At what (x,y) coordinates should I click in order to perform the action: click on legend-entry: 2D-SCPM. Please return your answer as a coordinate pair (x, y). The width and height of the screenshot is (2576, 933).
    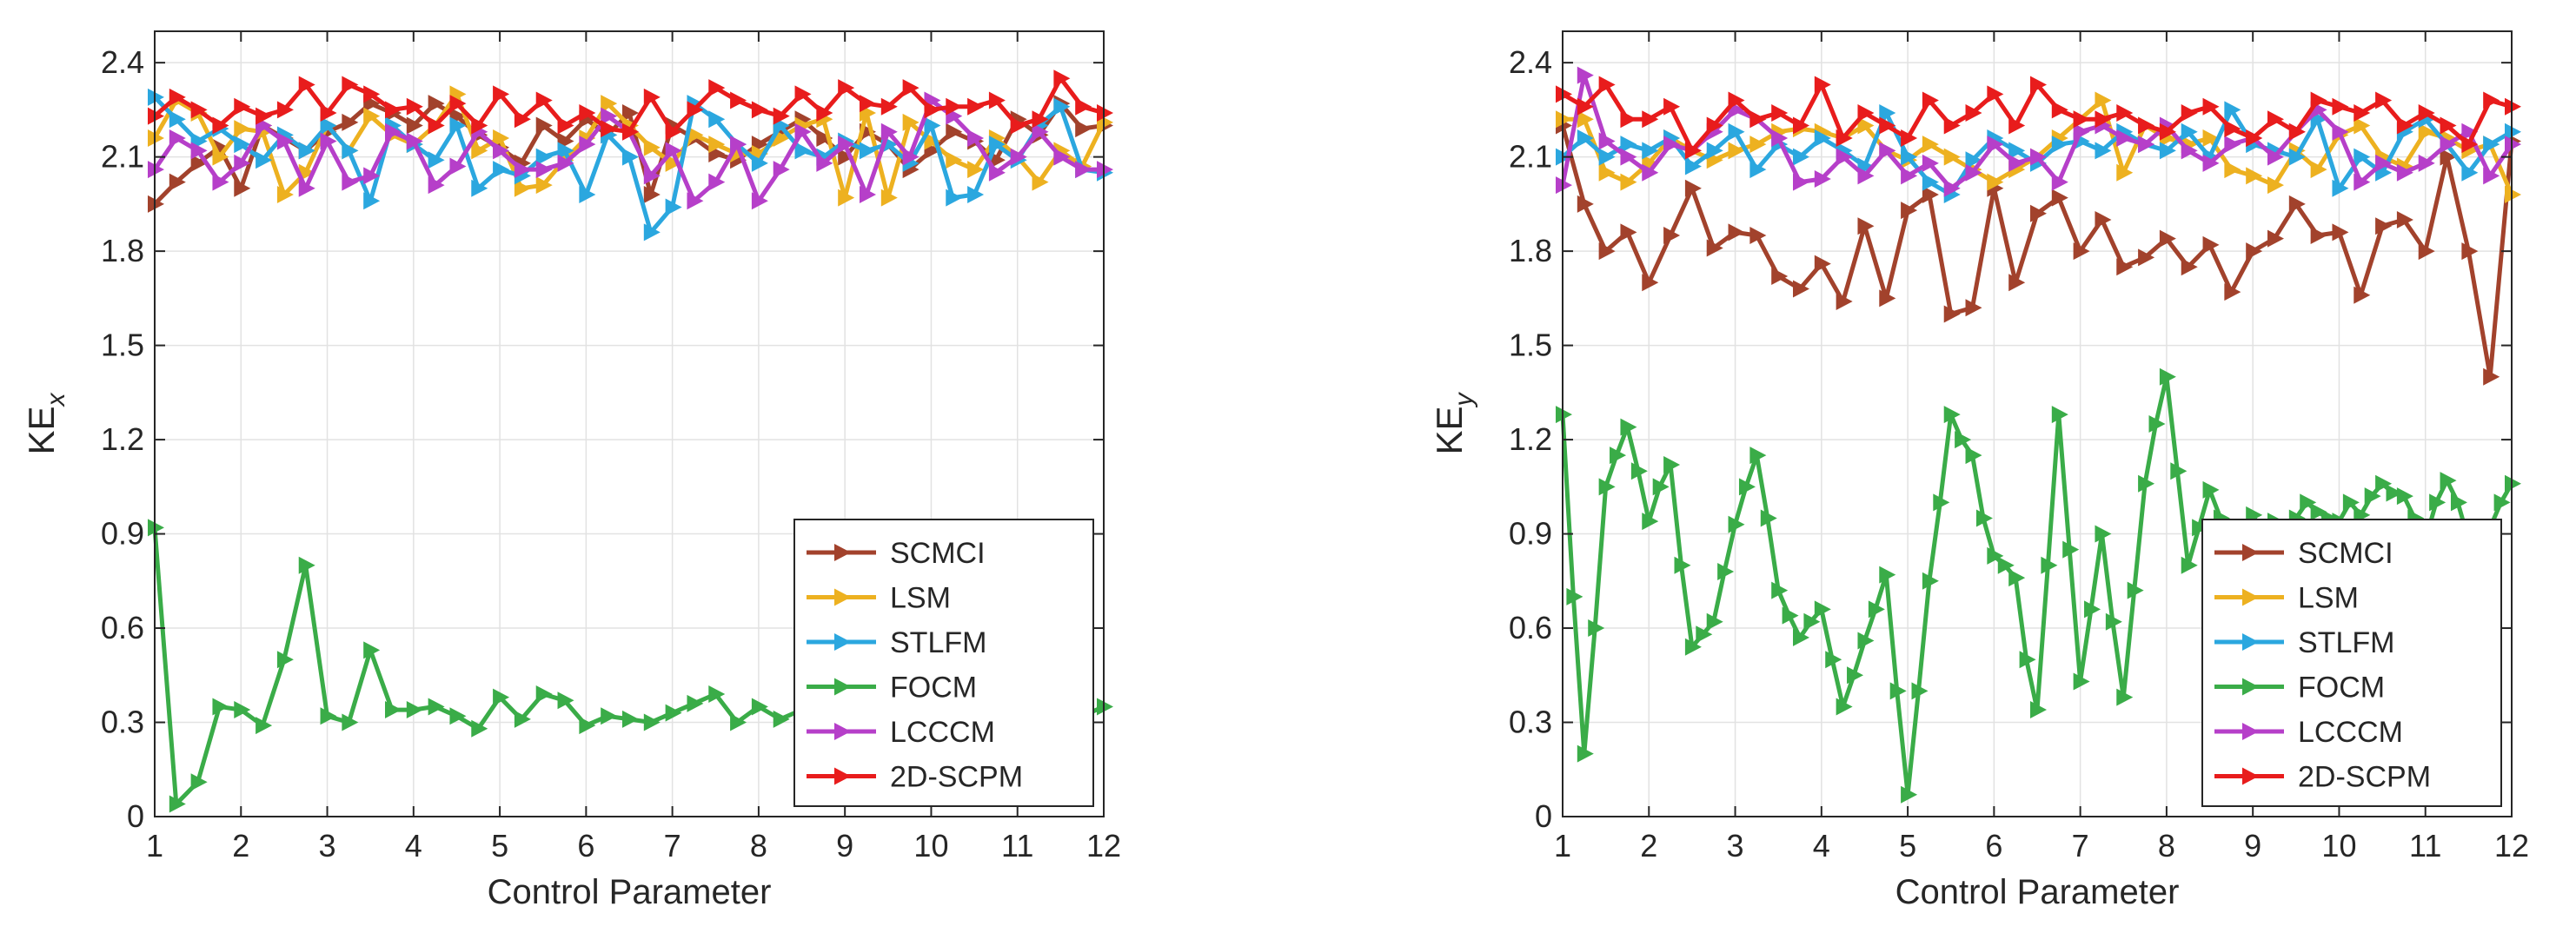
    Looking at the image, I should click on (915, 777).